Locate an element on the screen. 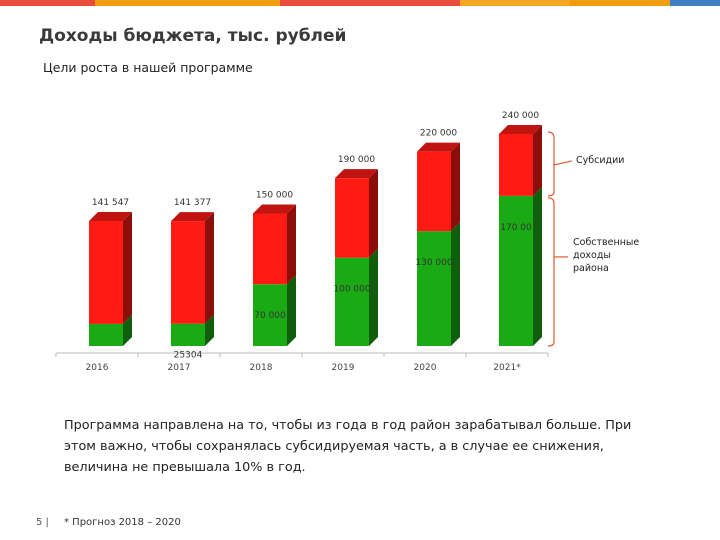 This screenshot has width=720, height=540. own-income-value-label: 70 000 is located at coordinates (270, 316).